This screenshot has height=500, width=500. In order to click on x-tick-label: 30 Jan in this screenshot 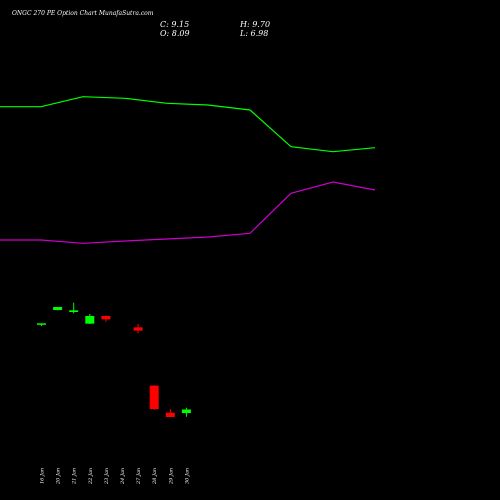, I will do `click(187, 476)`.